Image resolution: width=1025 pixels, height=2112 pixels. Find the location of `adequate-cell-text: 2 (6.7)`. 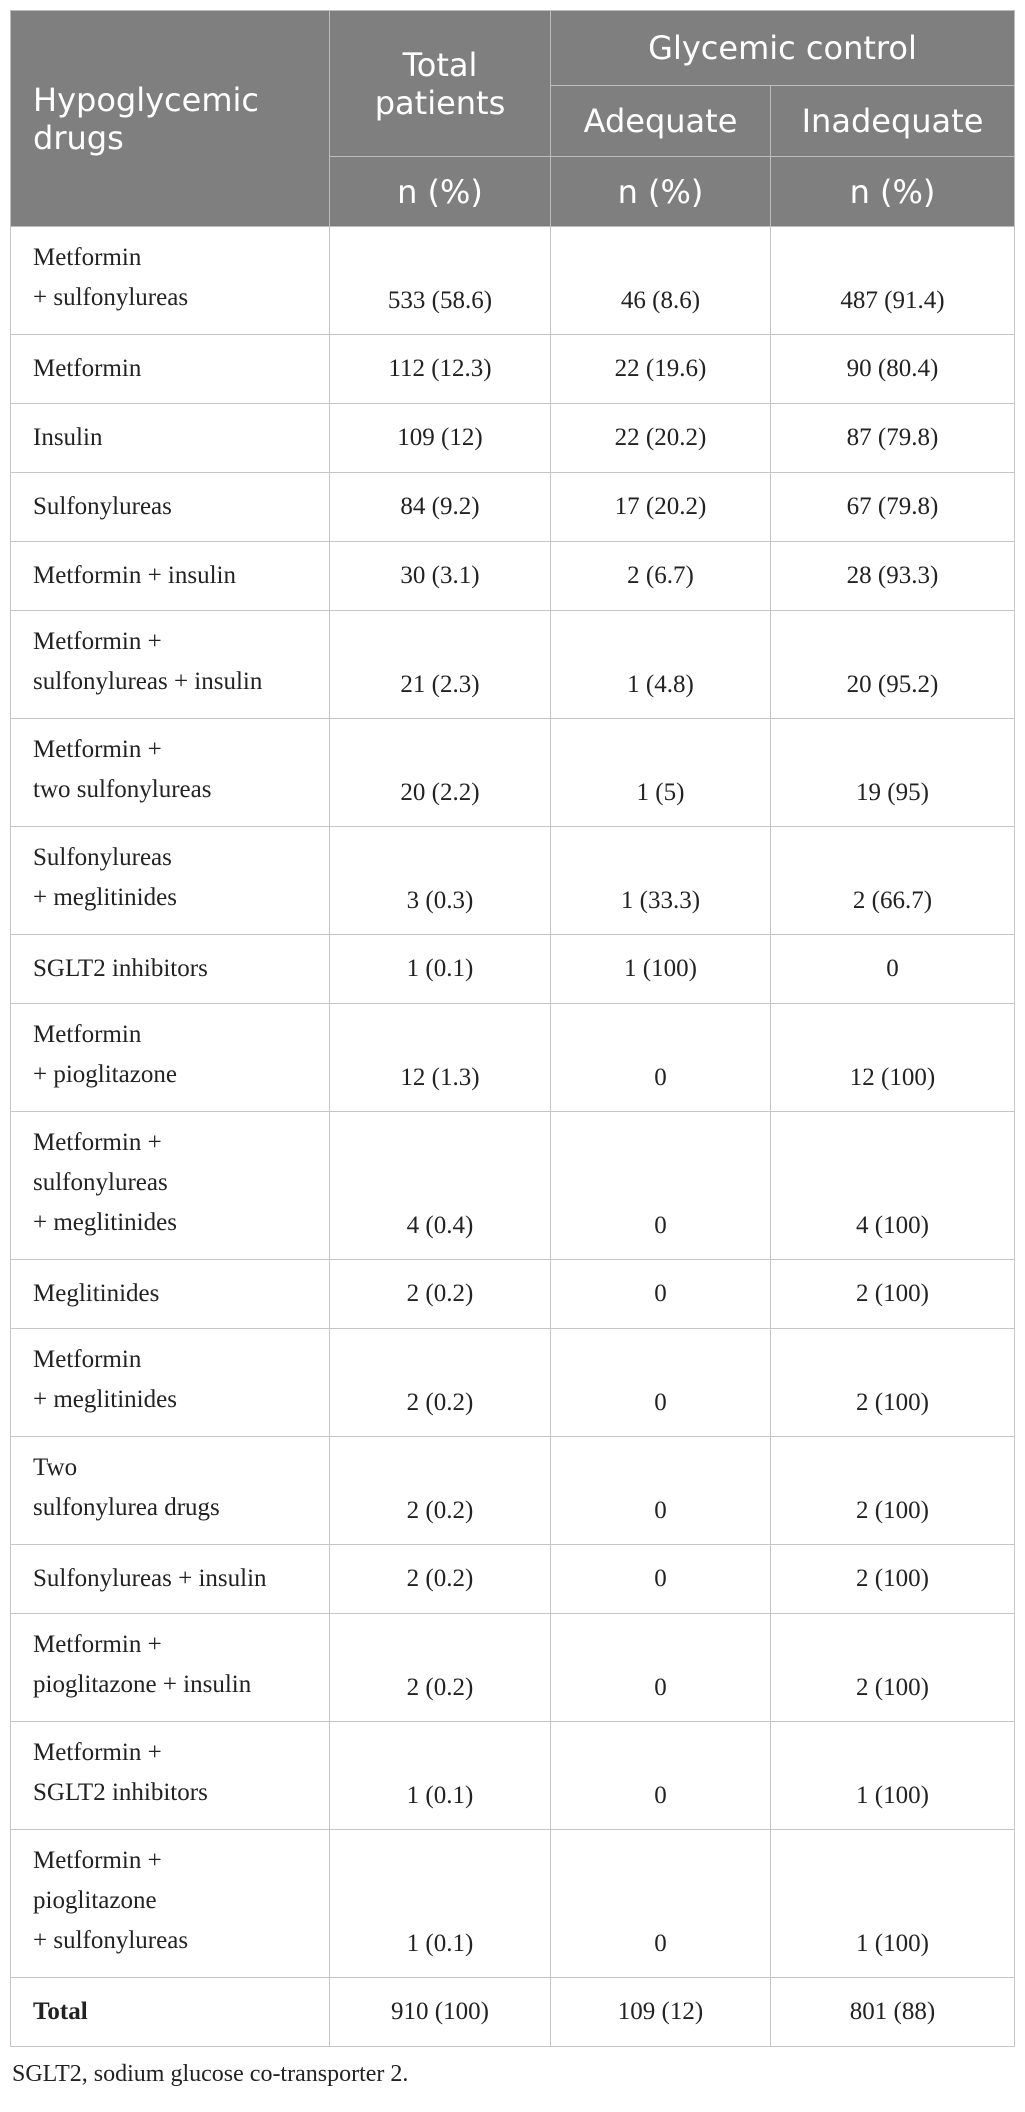

adequate-cell-text: 2 (6.7) is located at coordinates (660, 575).